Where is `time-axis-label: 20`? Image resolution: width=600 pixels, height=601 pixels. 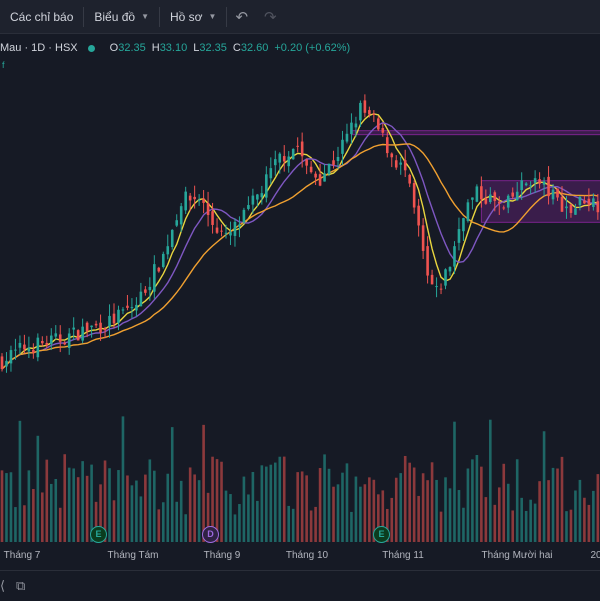
time-axis-label: 20 is located at coordinates (595, 555).